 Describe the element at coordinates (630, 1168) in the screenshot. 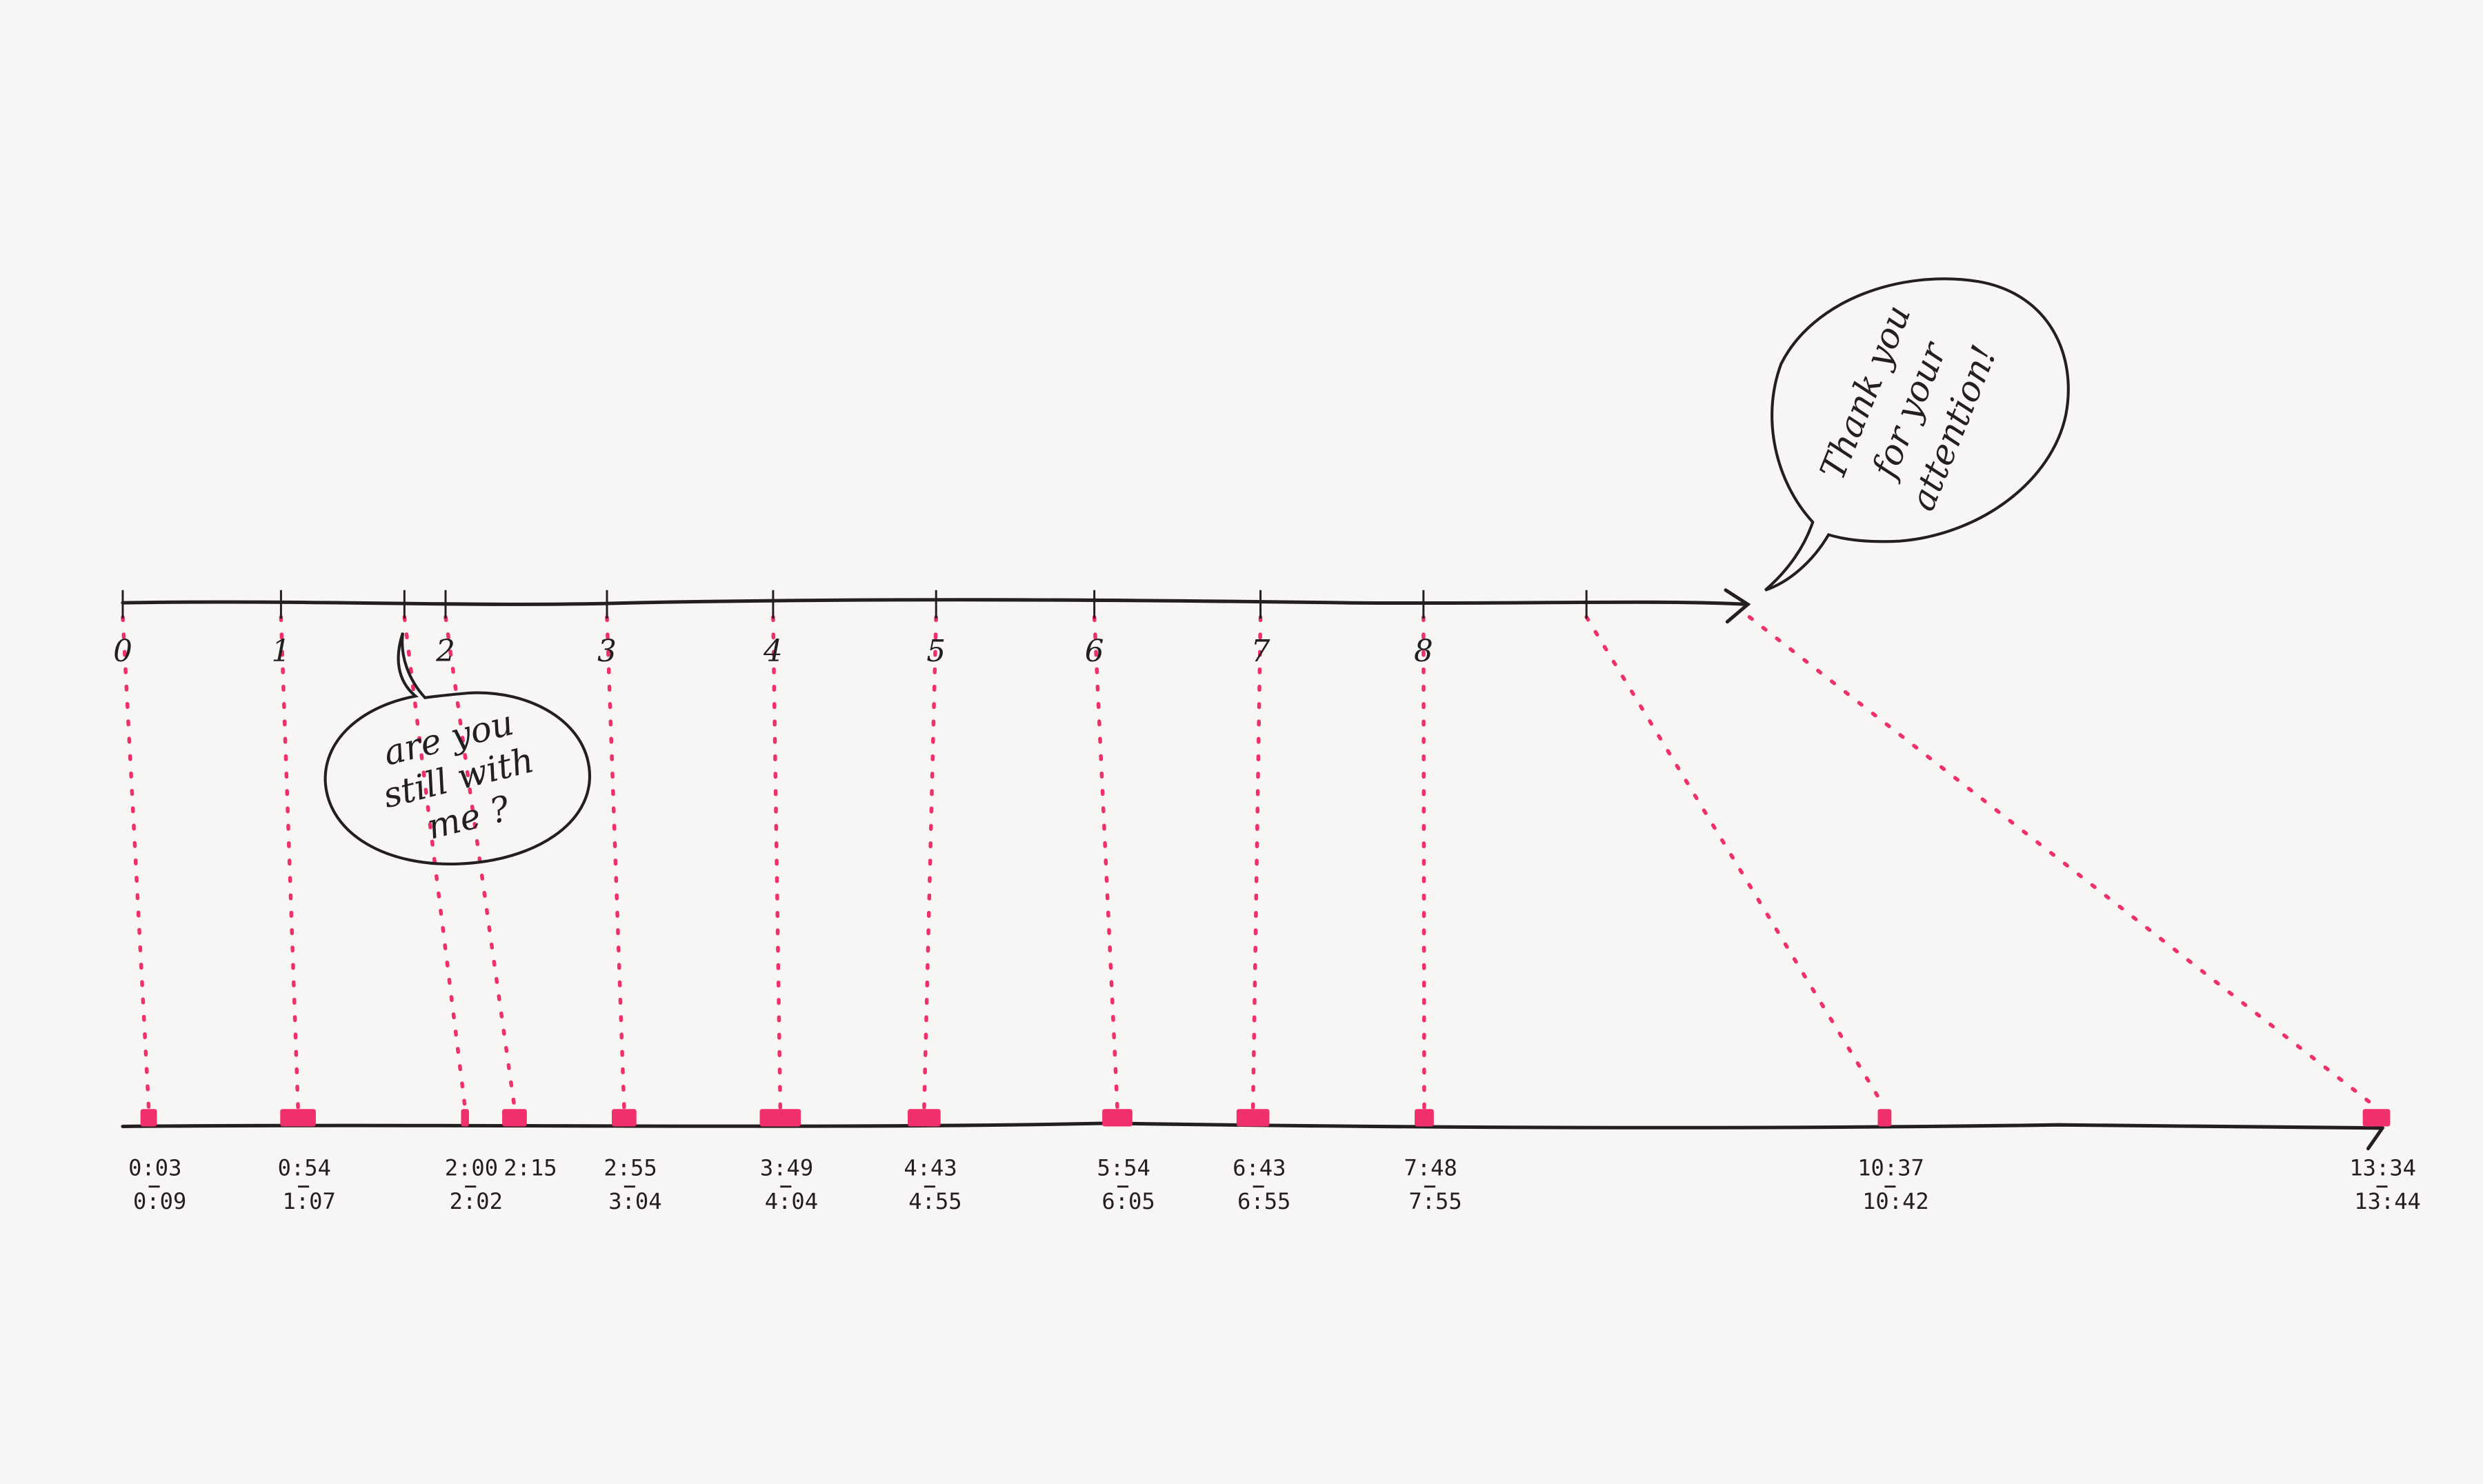

I see `start-time-label: 2:55` at that location.